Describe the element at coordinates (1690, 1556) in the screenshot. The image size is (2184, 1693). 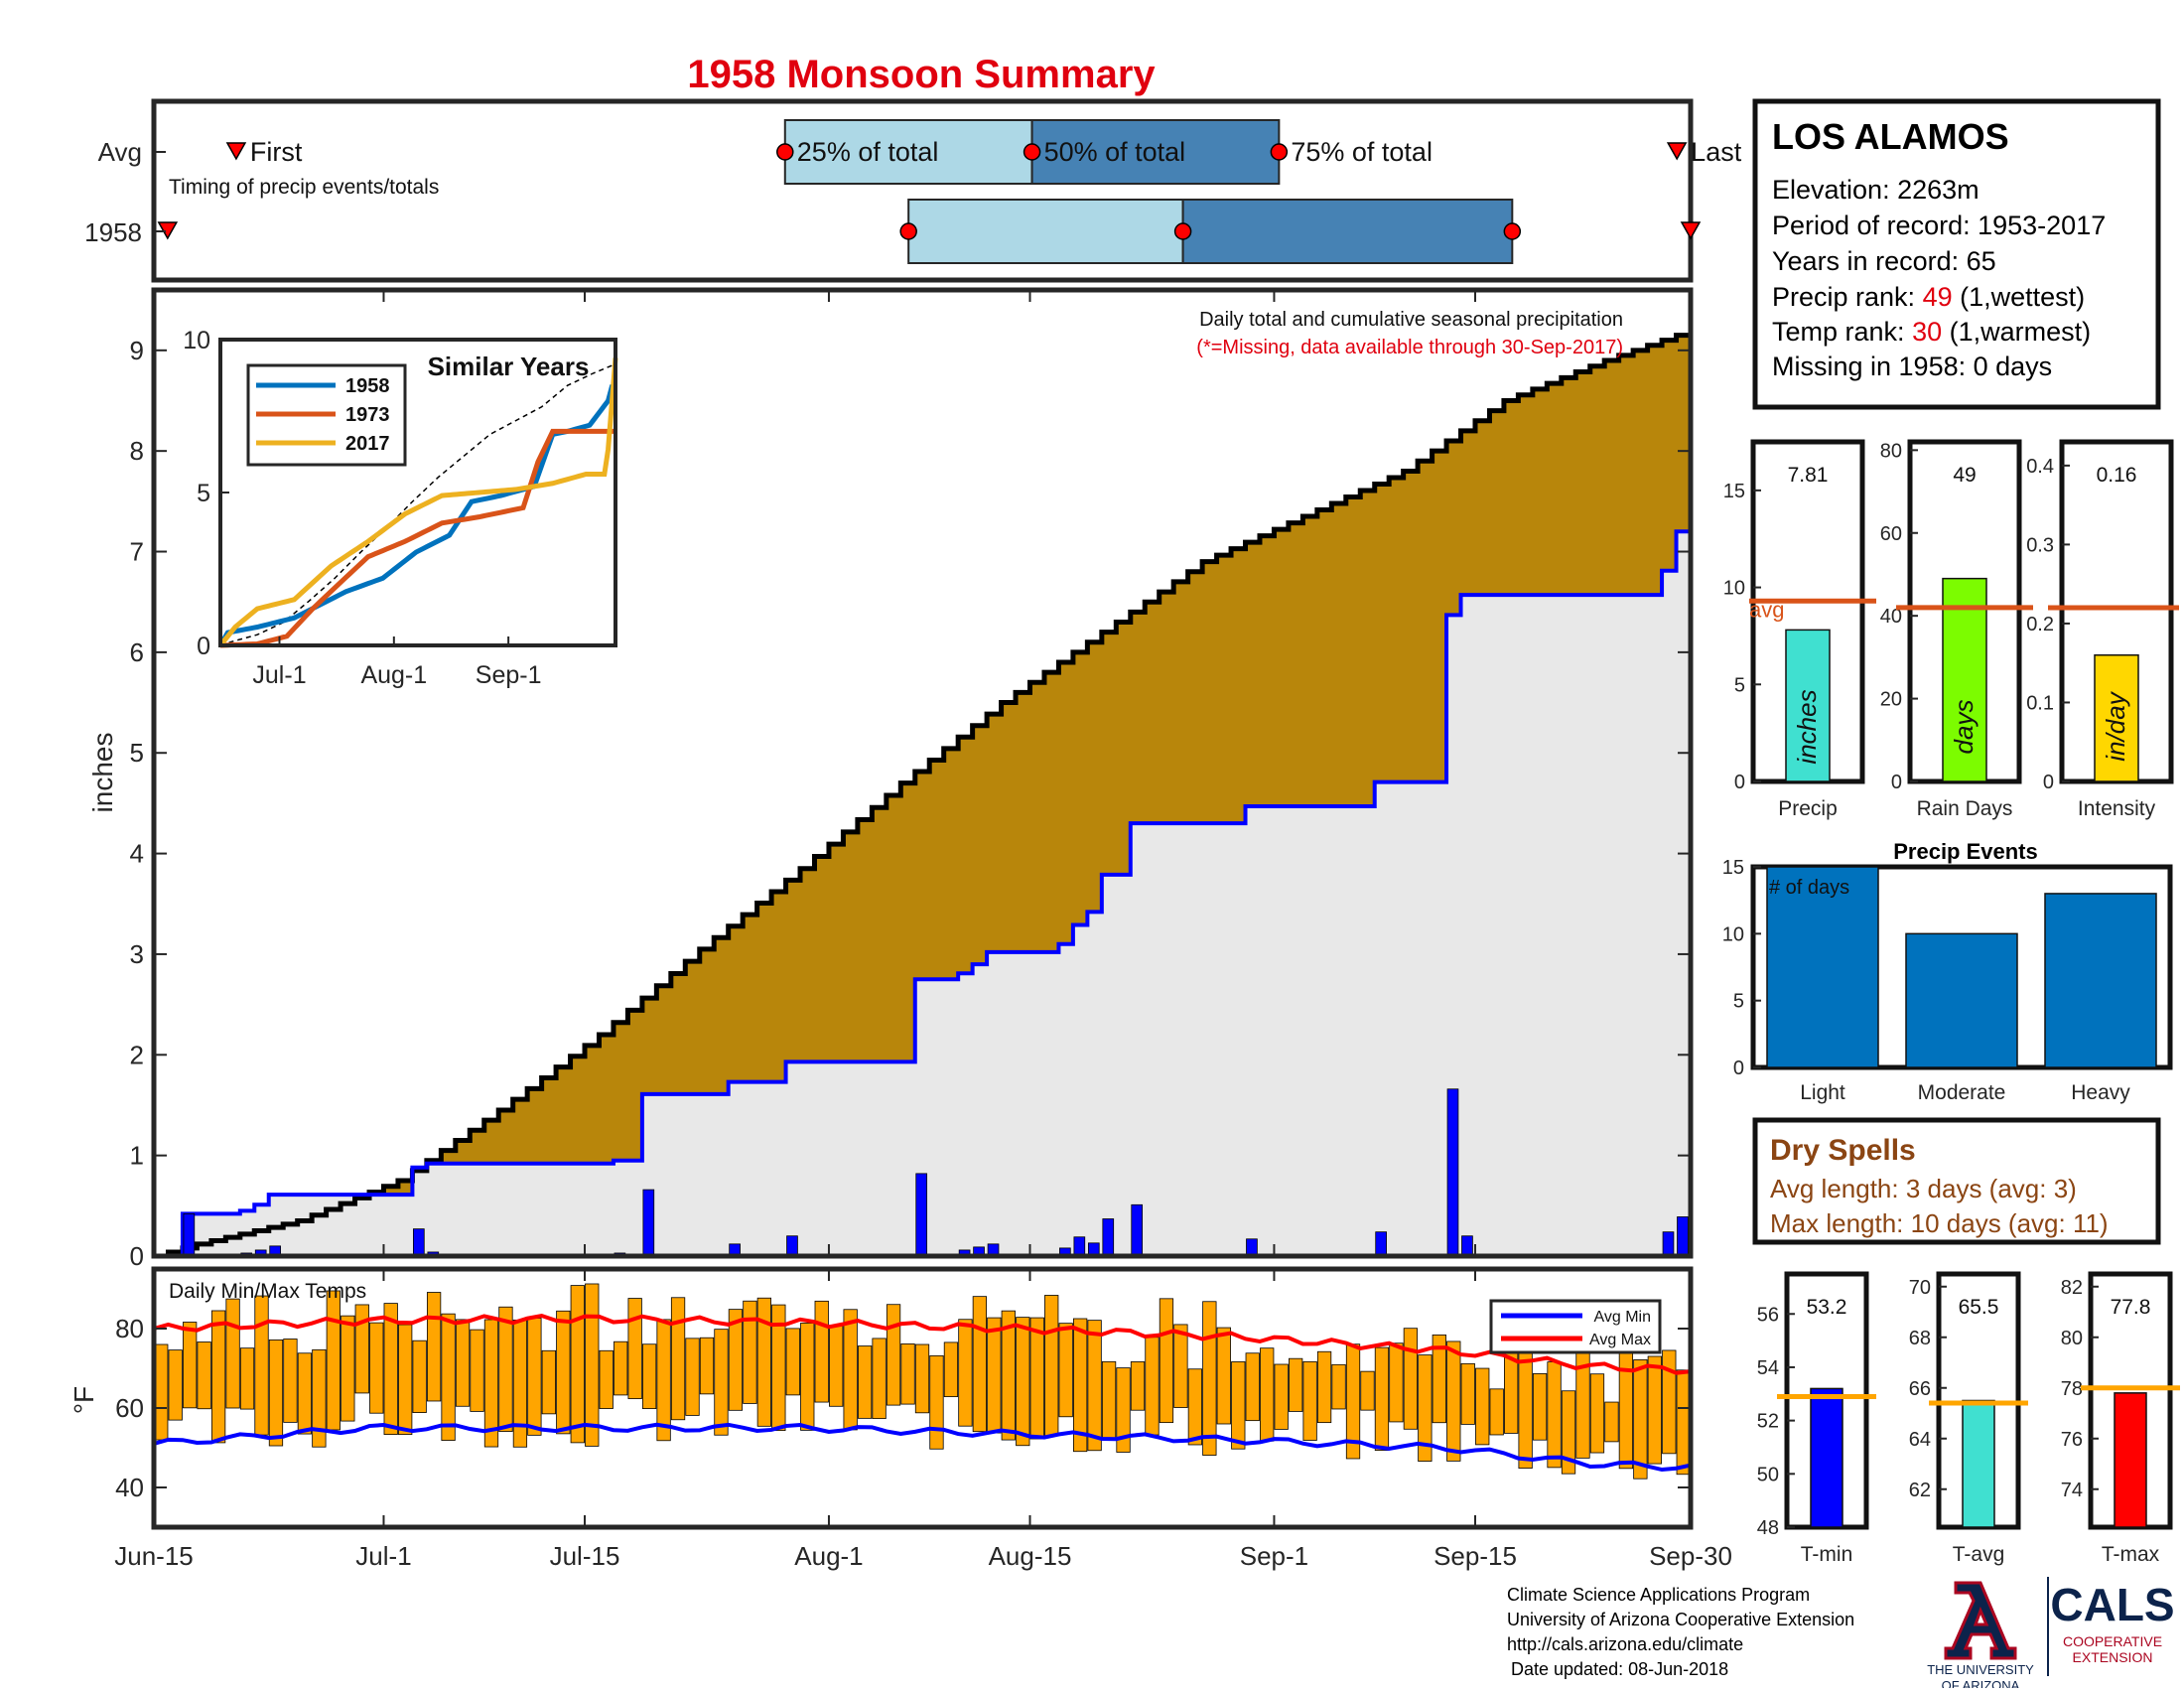
I see `xtick-label: Sep-30` at that location.